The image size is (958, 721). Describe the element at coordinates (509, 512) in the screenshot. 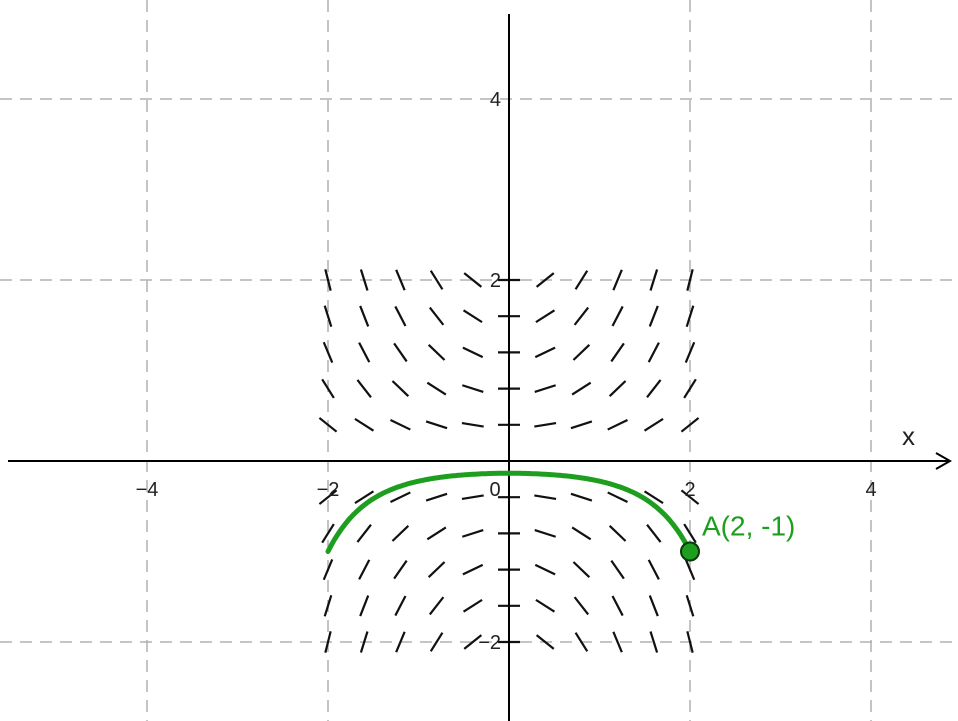

I see `solution-curve` at that location.